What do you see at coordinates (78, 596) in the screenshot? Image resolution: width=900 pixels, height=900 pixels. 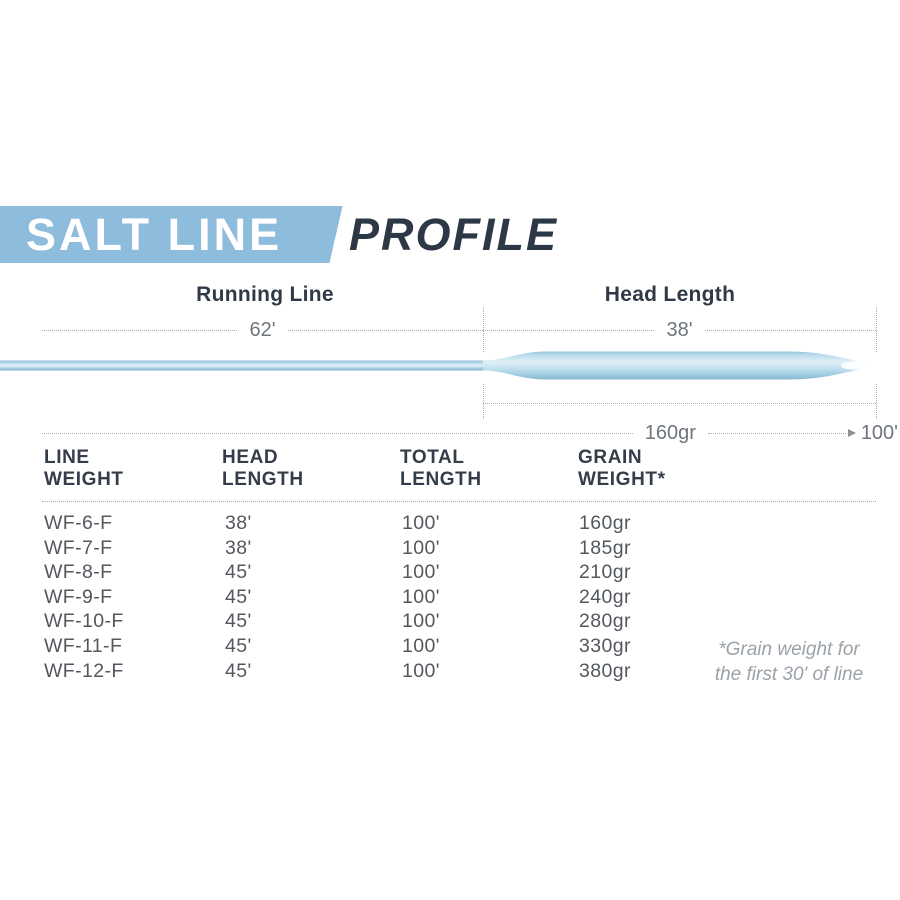 I see `cell-line-weight: WF-9-F` at bounding box center [78, 596].